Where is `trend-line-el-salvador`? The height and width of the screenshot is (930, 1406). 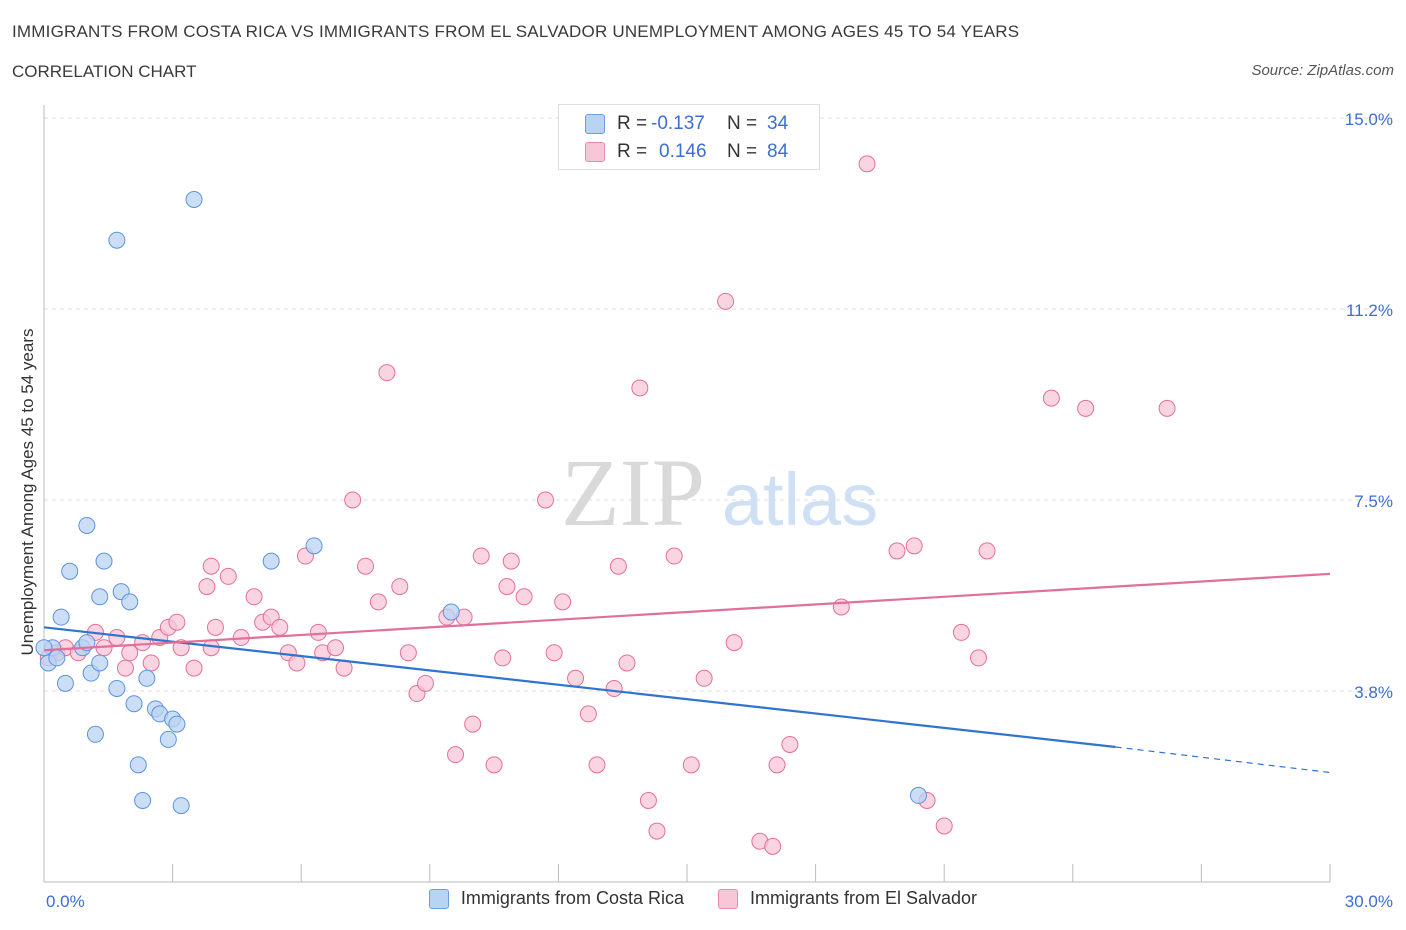
trend-line-el-salvador is located at coordinates (687, 612).